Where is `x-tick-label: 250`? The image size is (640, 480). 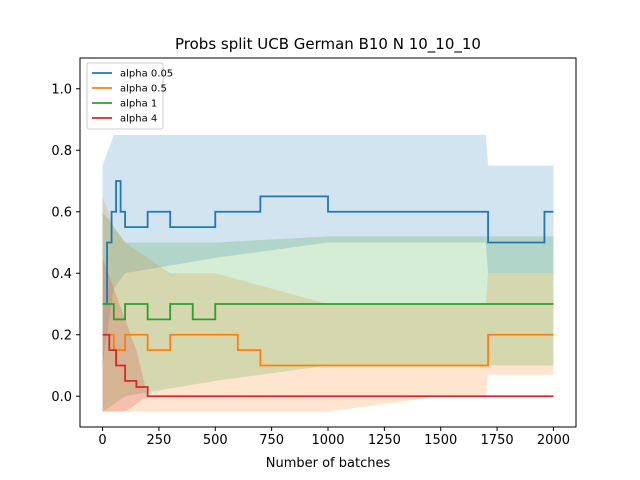
x-tick-label: 250 is located at coordinates (158, 440).